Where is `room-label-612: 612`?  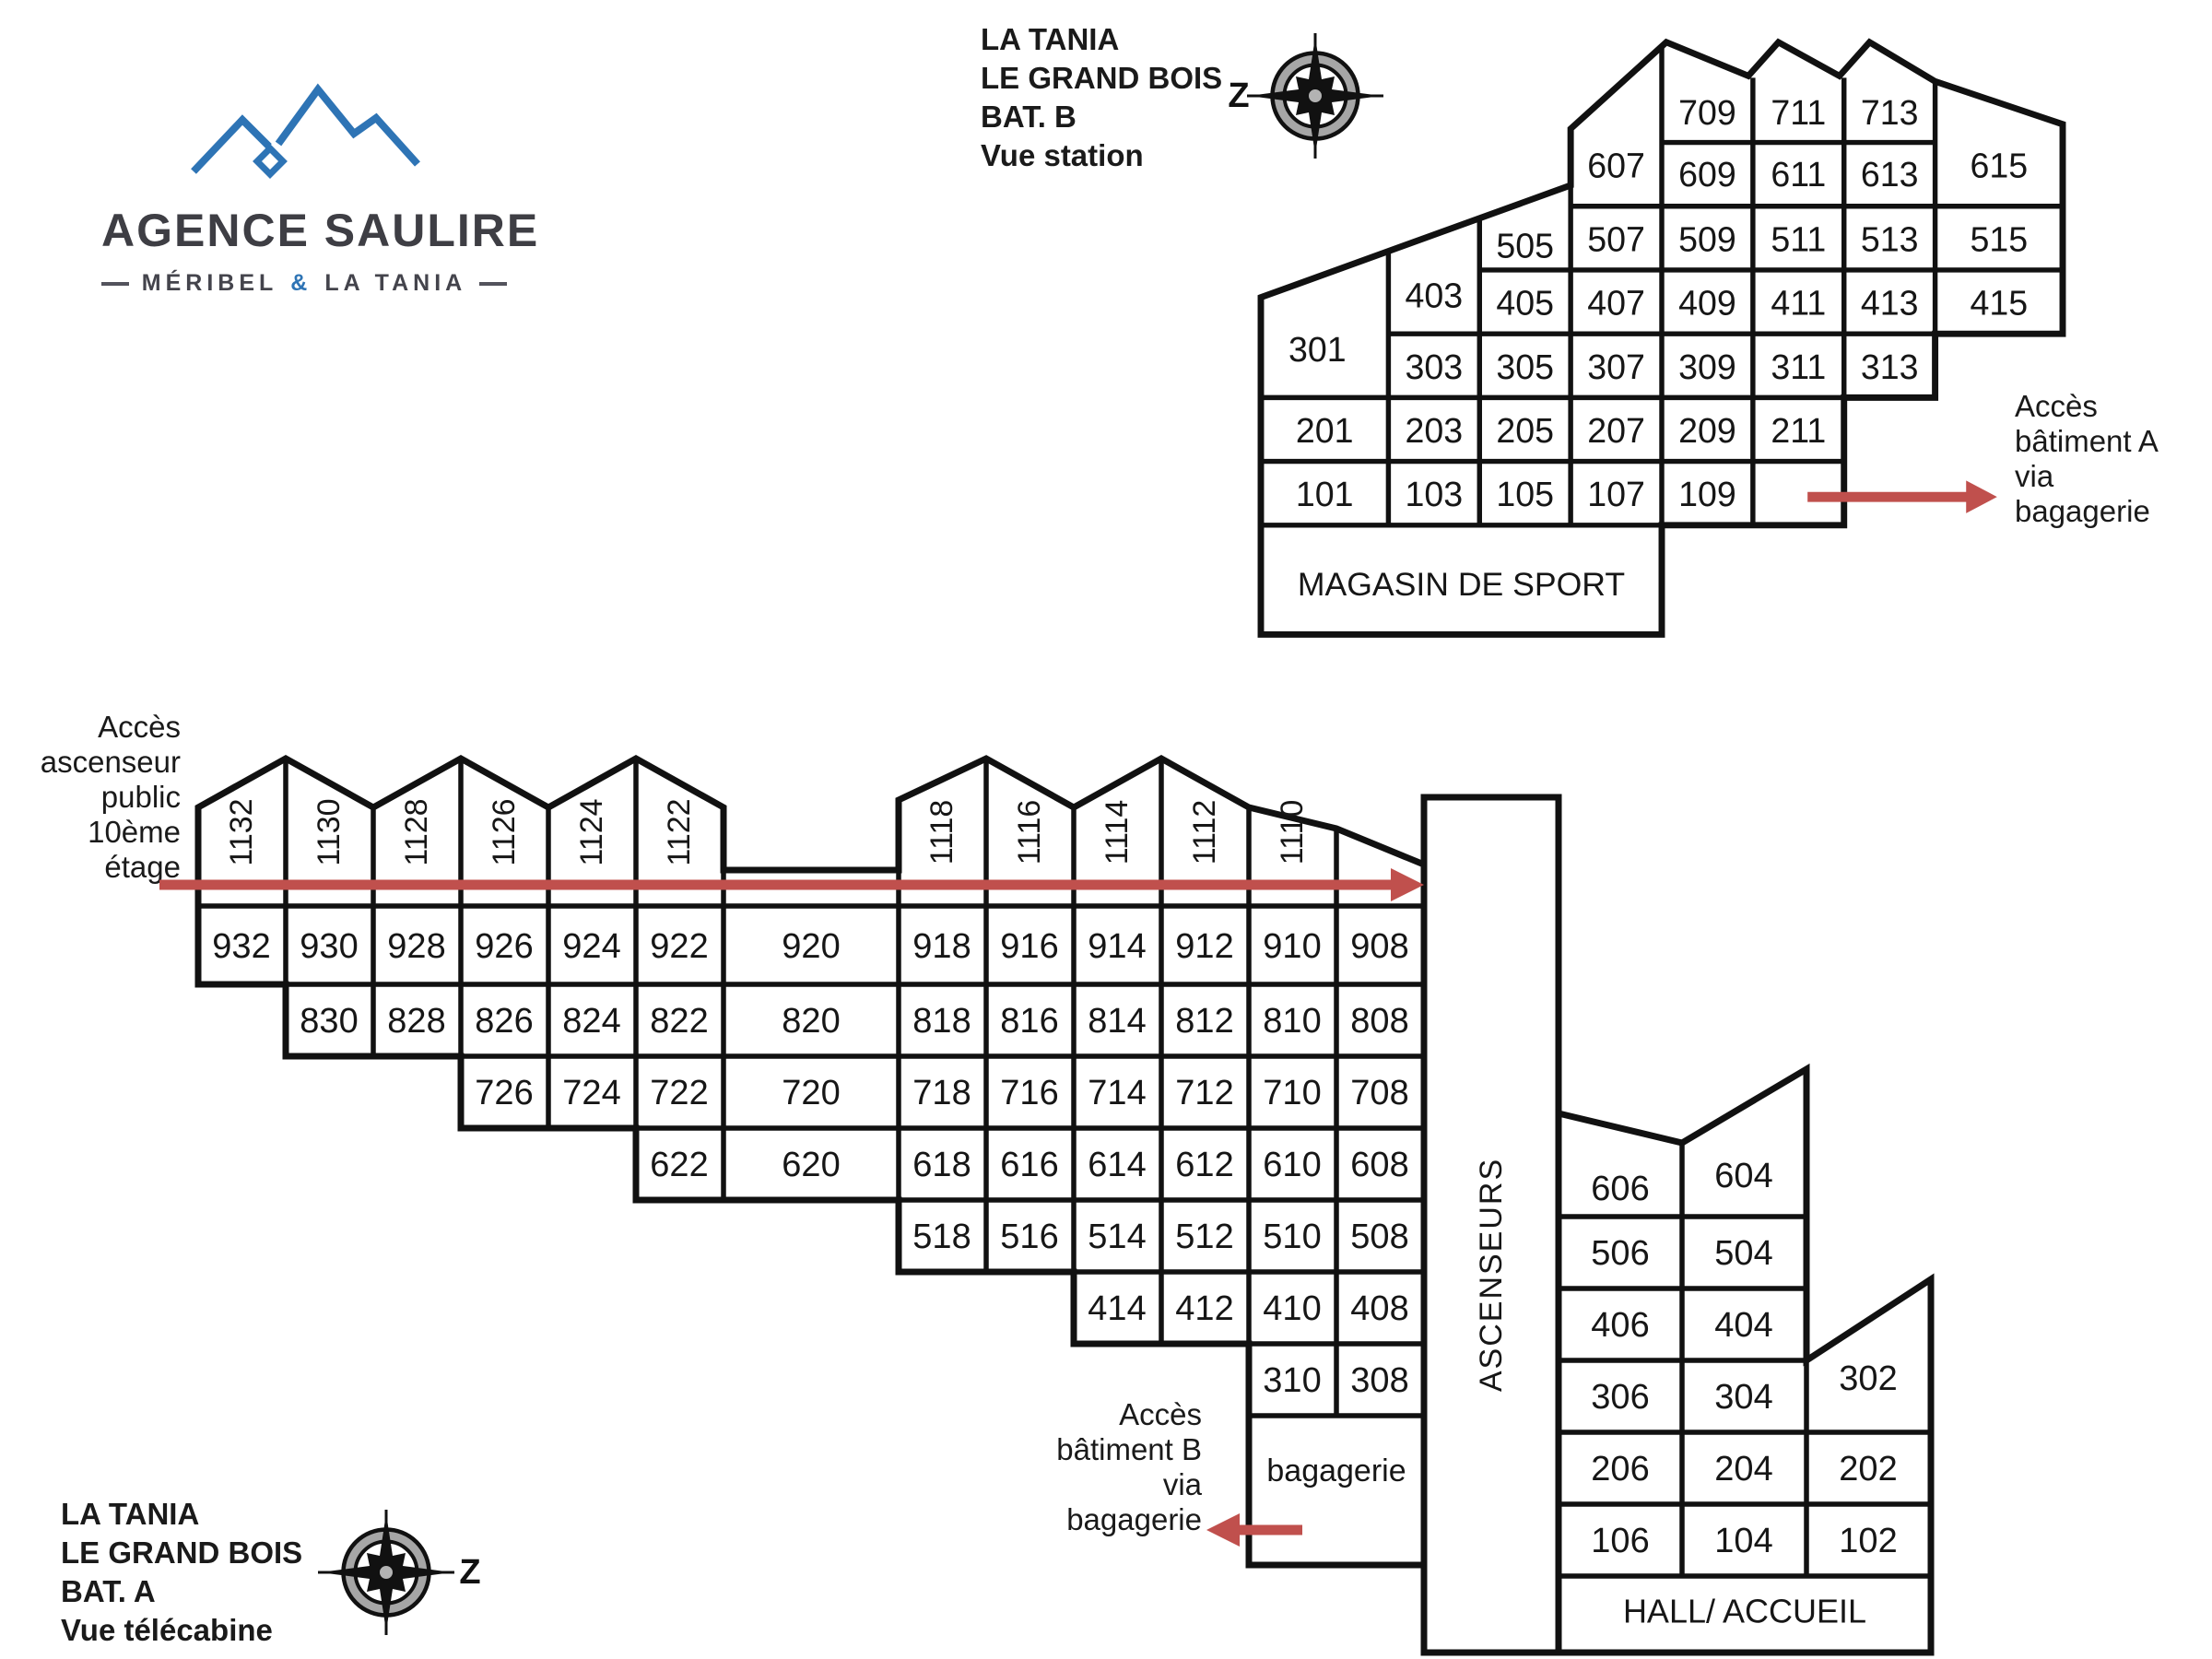 room-label-612: 612 is located at coordinates (1204, 1165).